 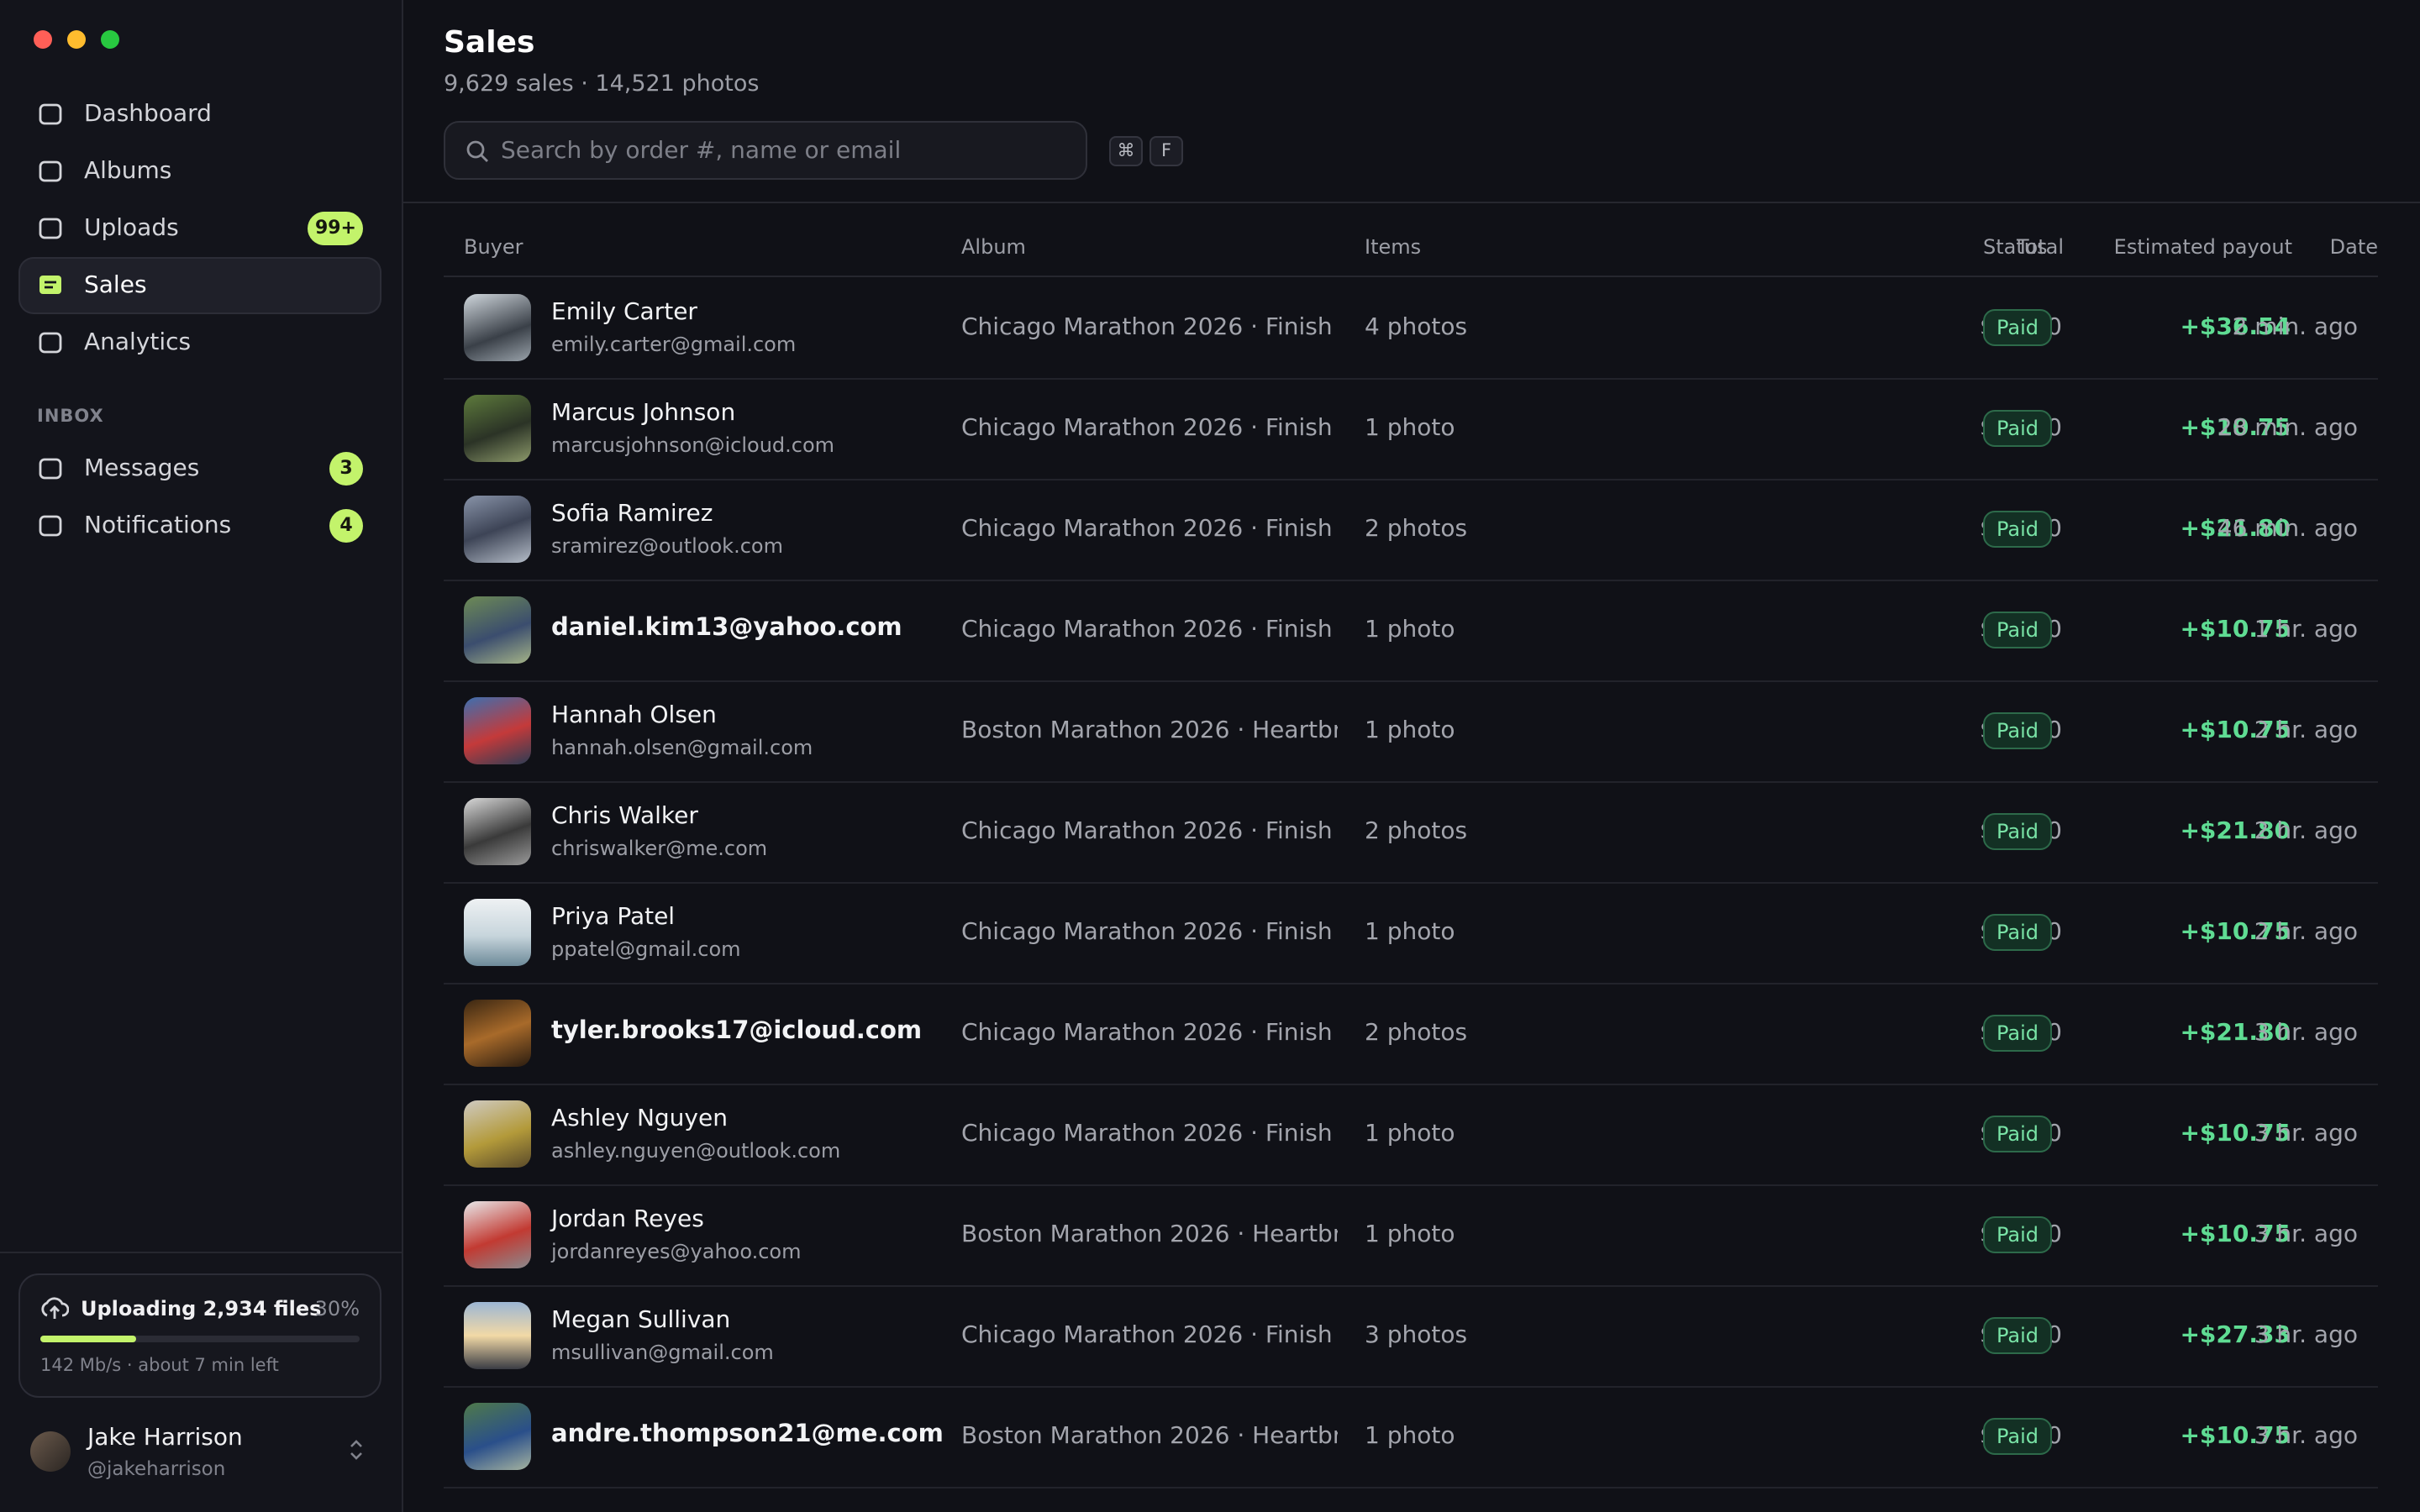 What do you see at coordinates (159, 1366) in the screenshot?
I see `upload-detail: 142 Mb/s · about 7 min left` at bounding box center [159, 1366].